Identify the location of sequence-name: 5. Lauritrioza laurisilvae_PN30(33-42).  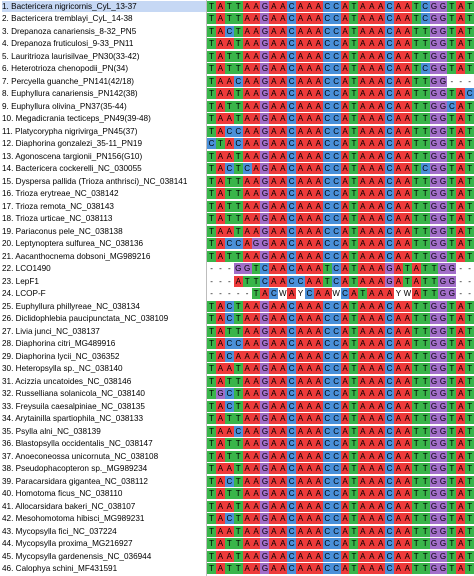
(71, 56).